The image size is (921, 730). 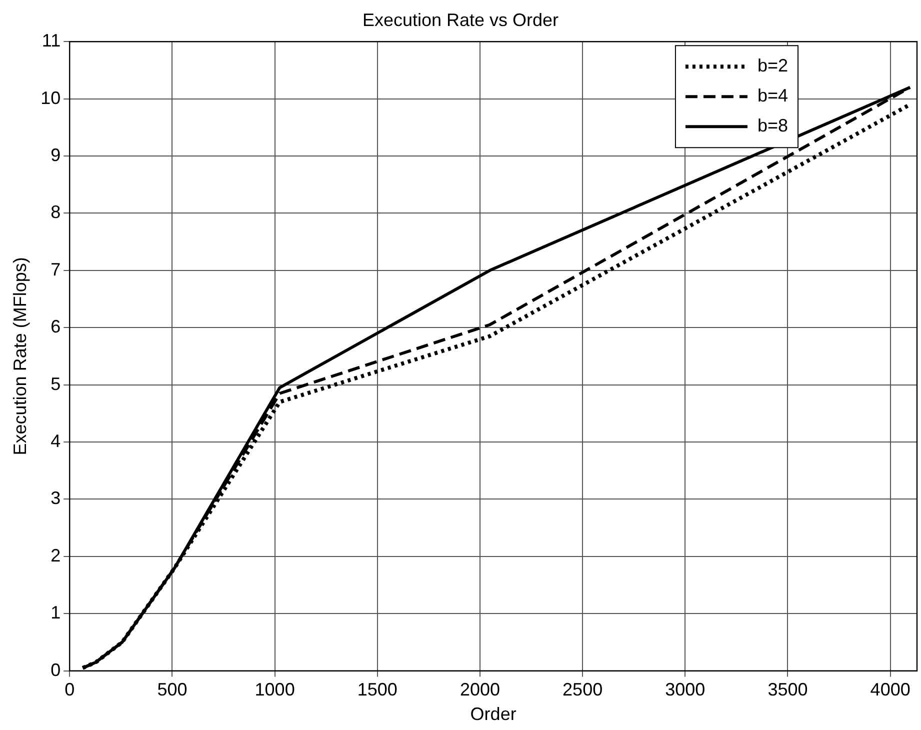 What do you see at coordinates (55, 384) in the screenshot?
I see `y-tick-label: 5` at bounding box center [55, 384].